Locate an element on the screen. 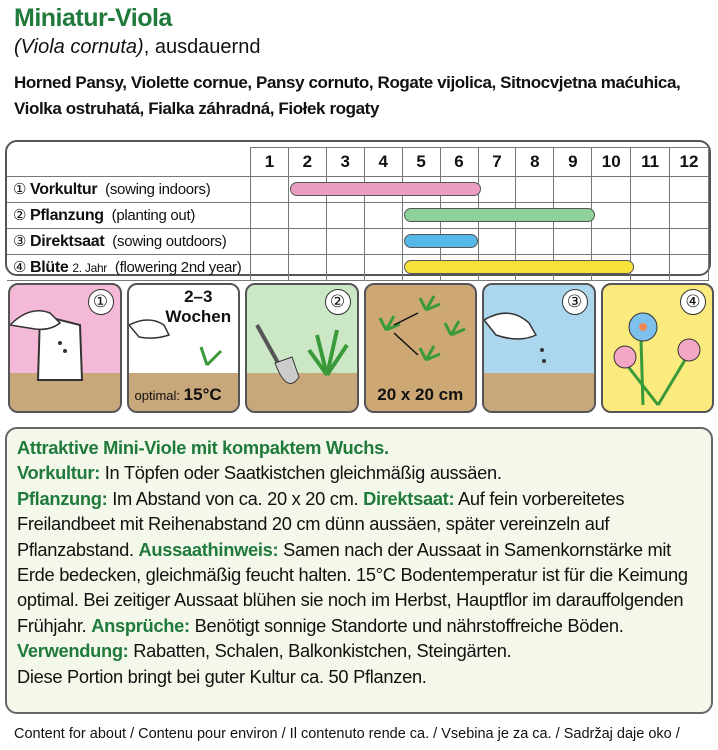 The image size is (718, 750). product-title: Miniatur-Viola is located at coordinates (93, 18).